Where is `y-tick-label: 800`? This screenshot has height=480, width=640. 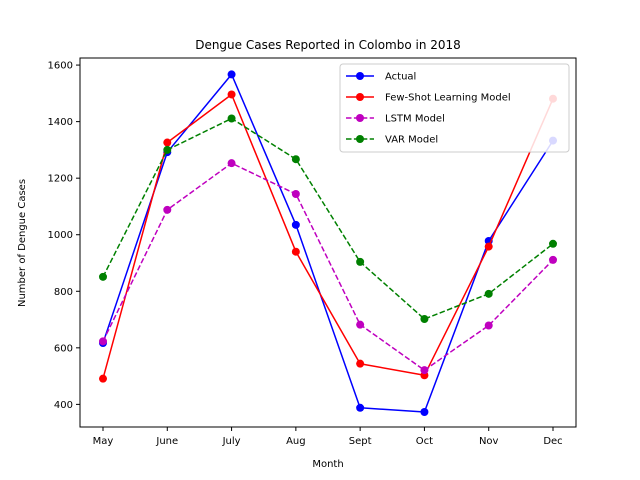 y-tick-label: 800 is located at coordinates (63, 292).